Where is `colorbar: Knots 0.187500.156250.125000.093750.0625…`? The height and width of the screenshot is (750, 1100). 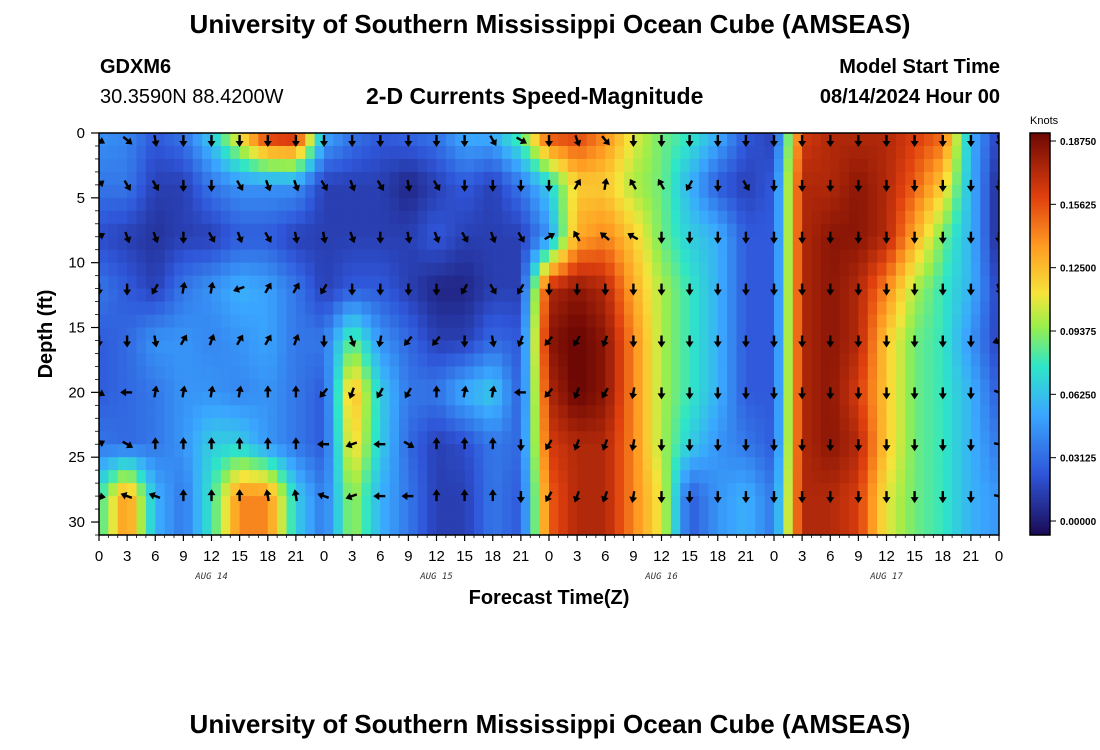 colorbar: Knots 0.187500.156250.125000.093750.0625… is located at coordinates (1063, 325).